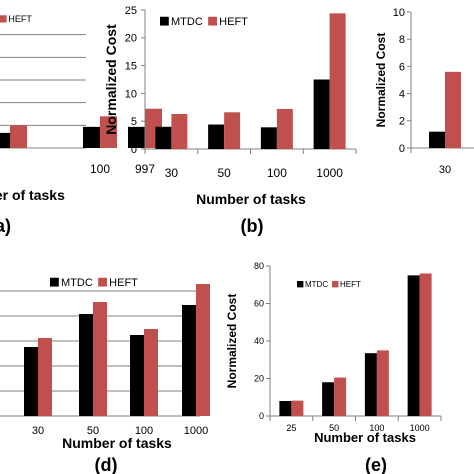 This screenshot has height=474, width=474. Describe the element at coordinates (145, 169) in the screenshot. I see `x-tick-label: 997` at that location.